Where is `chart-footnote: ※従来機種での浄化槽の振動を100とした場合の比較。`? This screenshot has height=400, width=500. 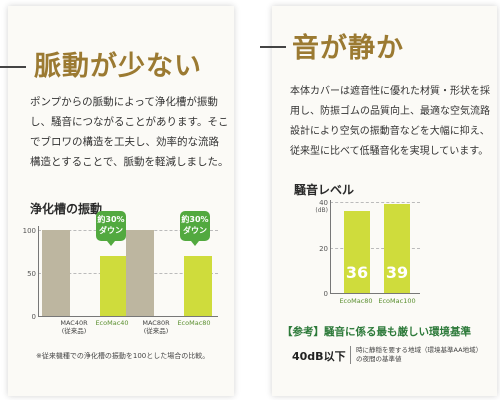
chart-footnote: ※従来機種での浄化槽の振動を100とした場合の比較。 is located at coordinates (123, 356).